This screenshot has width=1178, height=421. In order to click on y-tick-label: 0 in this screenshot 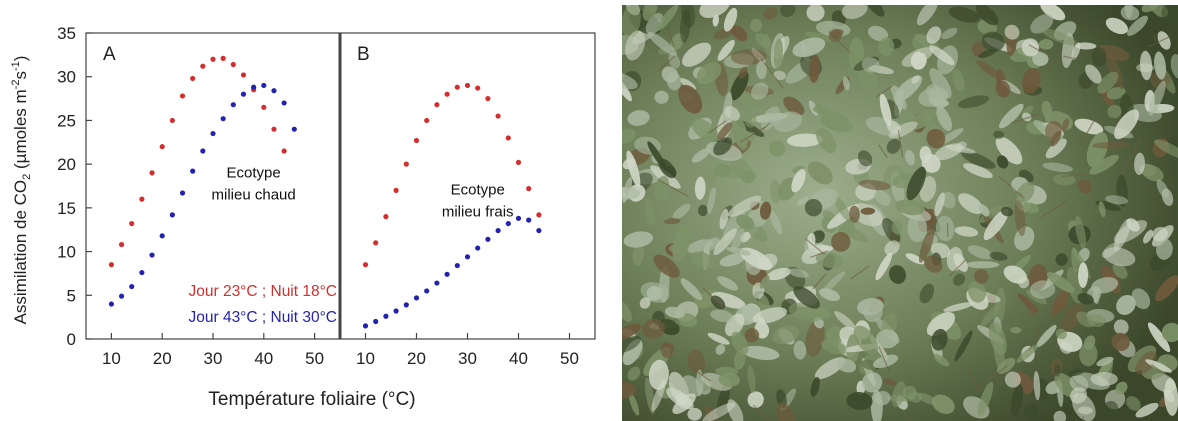, I will do `click(71, 339)`.